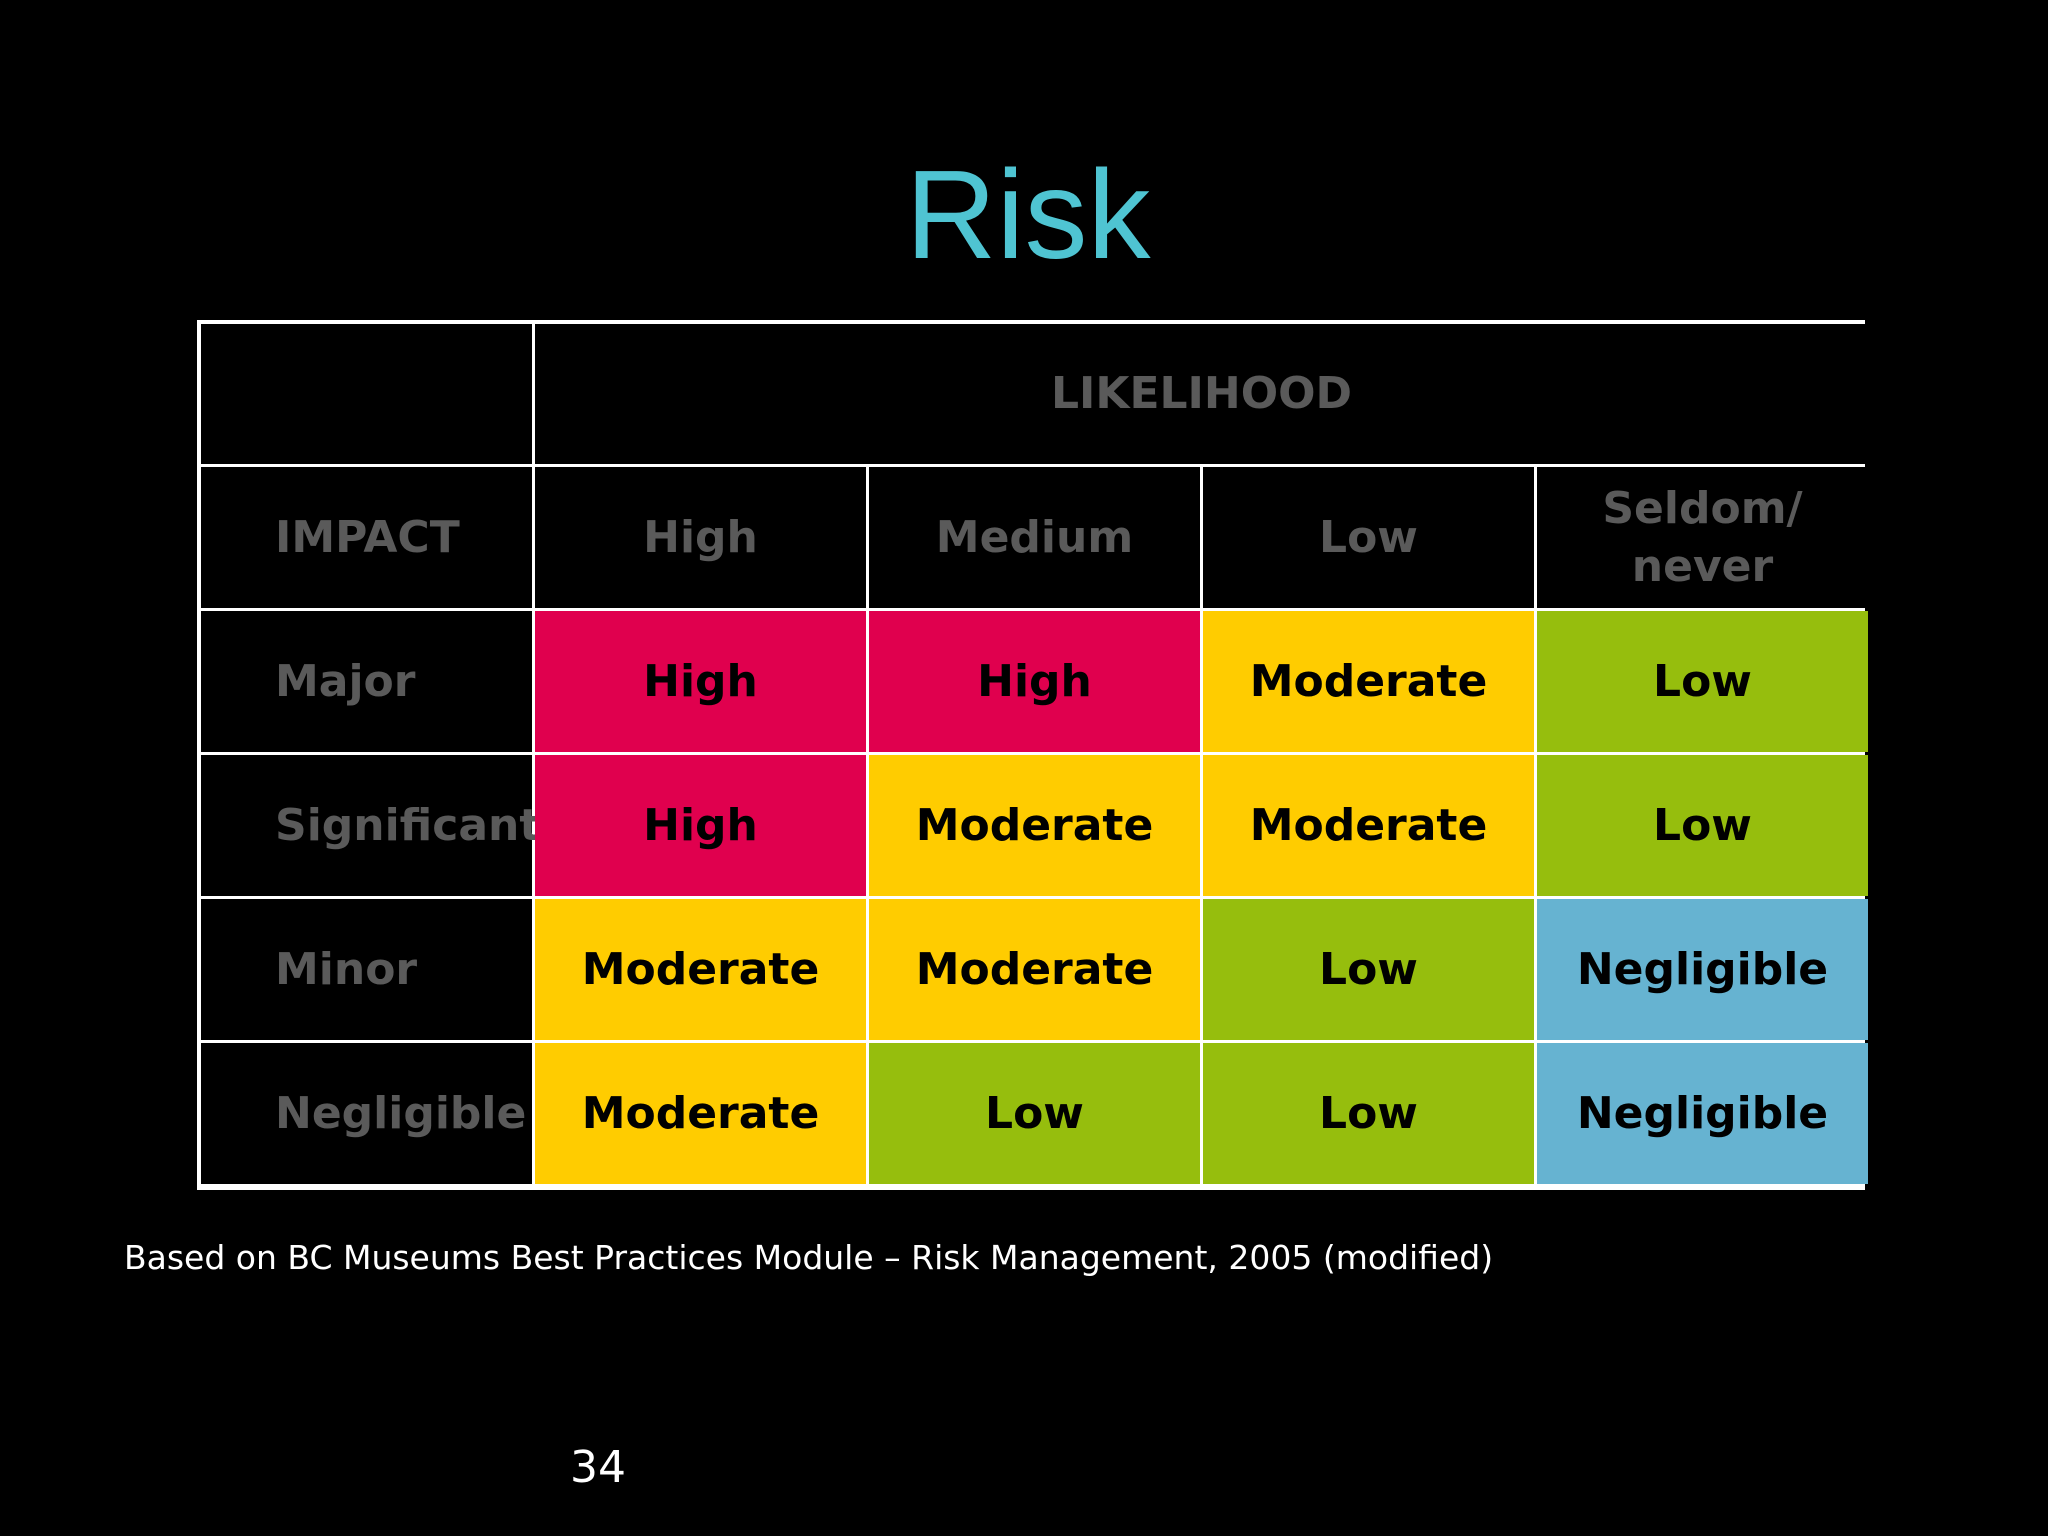  Describe the element at coordinates (1368, 537) in the screenshot. I see `likelihood-level-low: Low` at that location.